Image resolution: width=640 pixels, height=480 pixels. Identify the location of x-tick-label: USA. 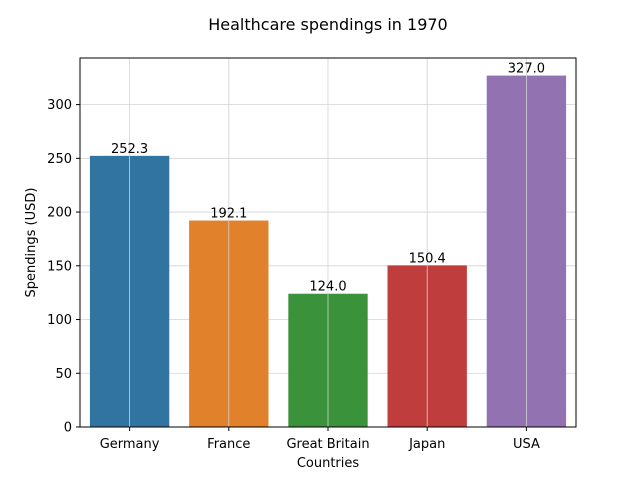
(526, 444).